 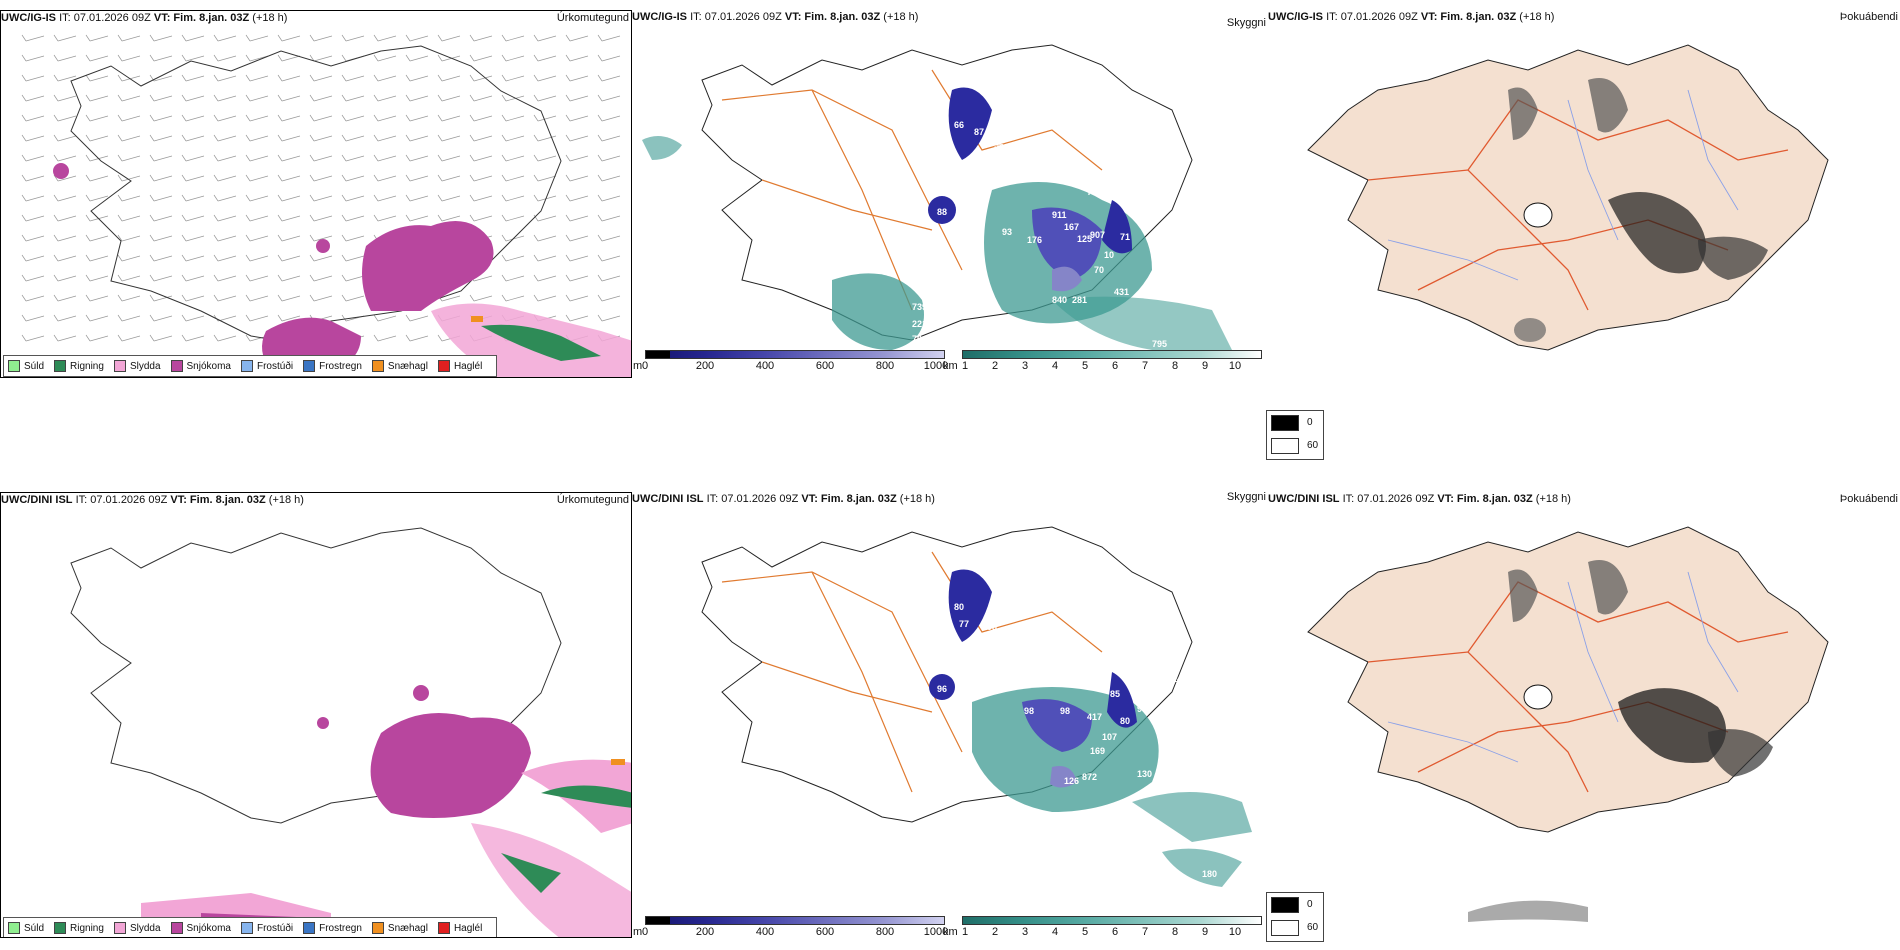 I want to click on cloud-label: 872, so click(x=1089, y=777).